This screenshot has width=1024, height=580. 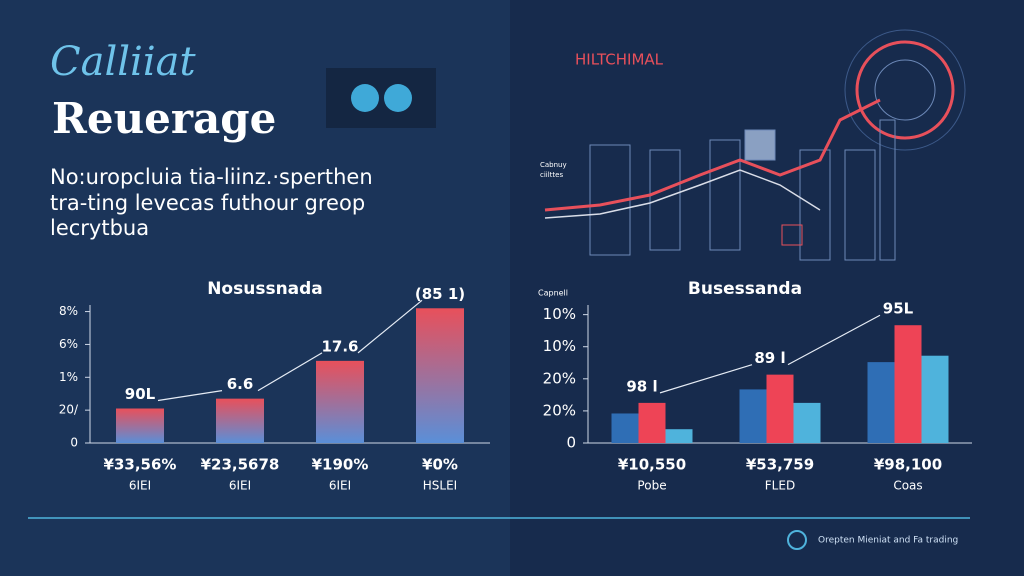 I want to click on x-tick-note: Pobe, so click(x=651, y=486).